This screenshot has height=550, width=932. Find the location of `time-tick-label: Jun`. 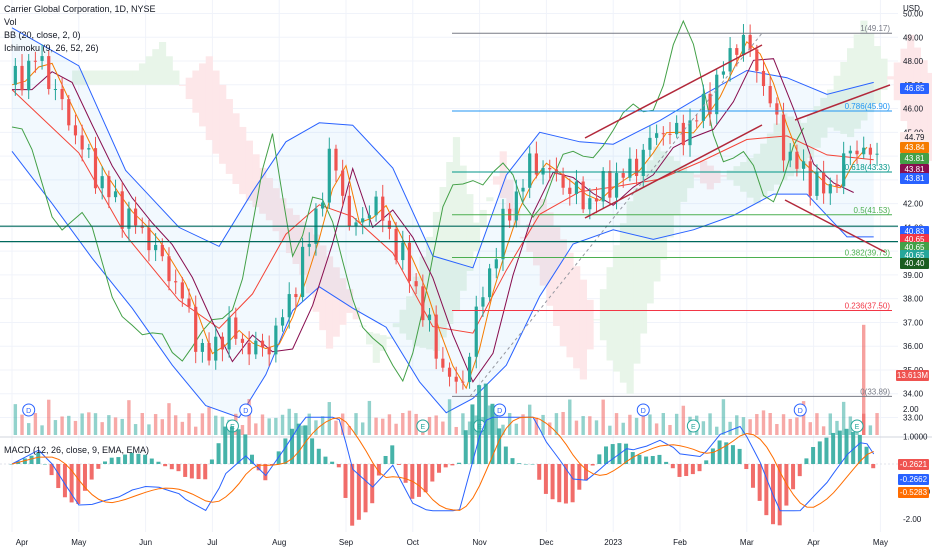

time-tick-label: Jun is located at coordinates (145, 542).